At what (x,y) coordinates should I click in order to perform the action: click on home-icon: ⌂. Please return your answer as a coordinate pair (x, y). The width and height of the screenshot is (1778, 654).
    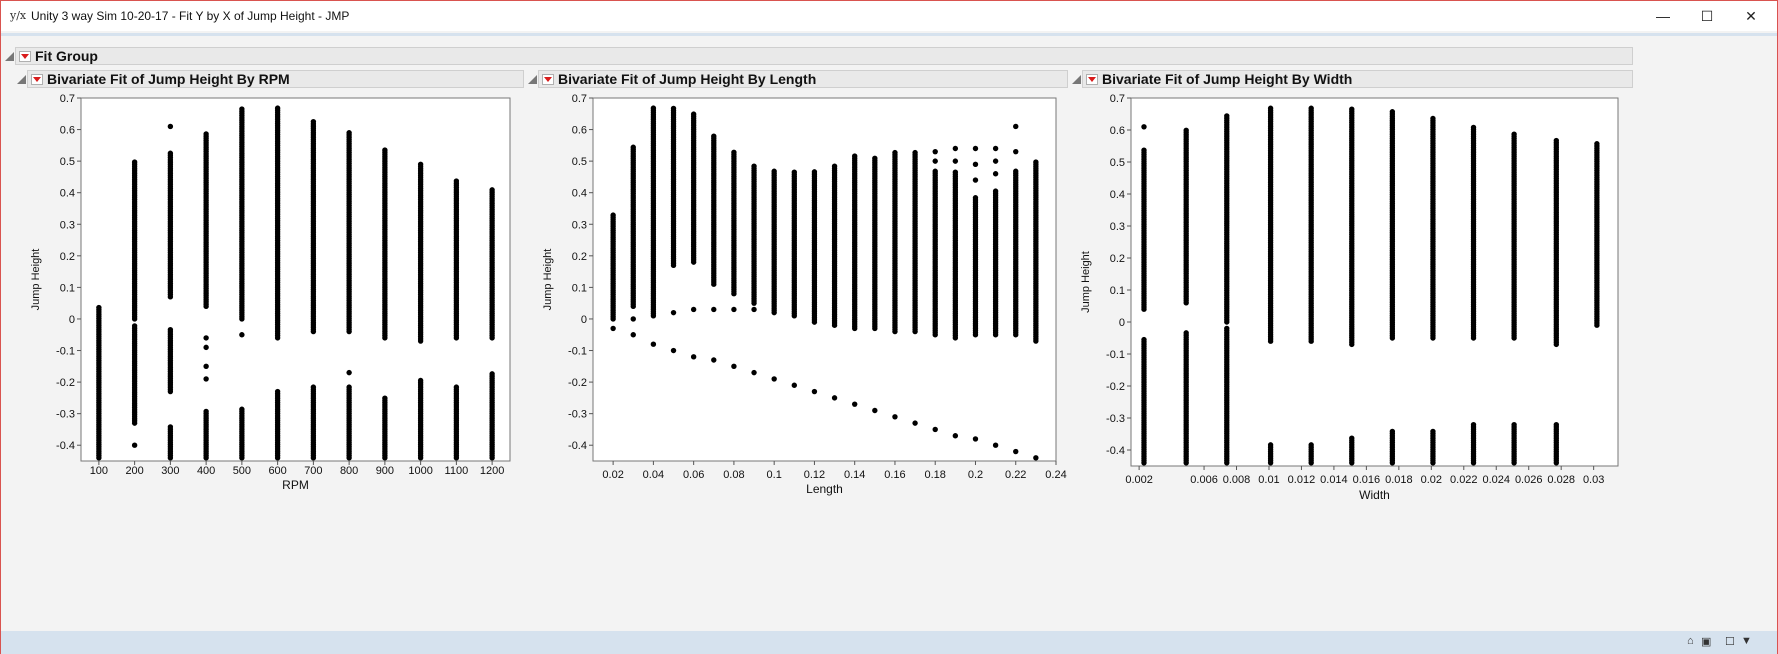
    Looking at the image, I should click on (1690, 641).